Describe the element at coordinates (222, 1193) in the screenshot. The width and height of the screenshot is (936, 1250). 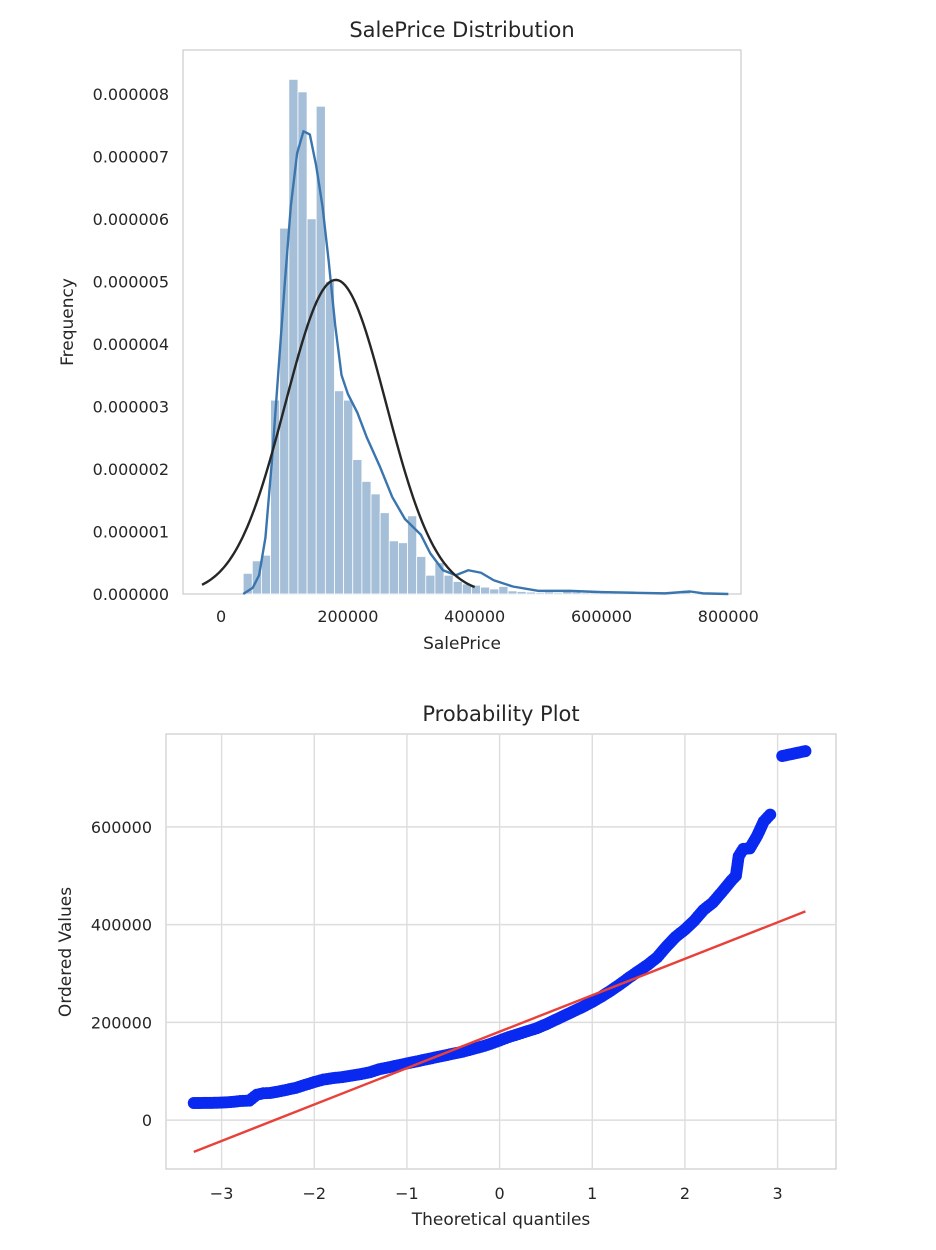
I see `x-tick-label: −3` at that location.